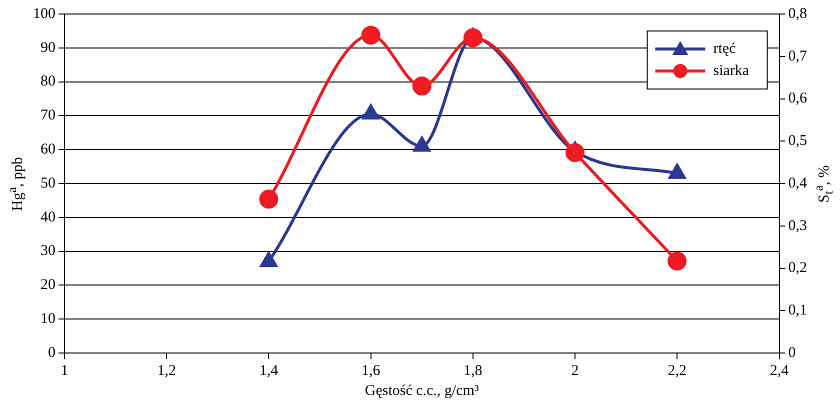 The width and height of the screenshot is (840, 407). What do you see at coordinates (48, 183) in the screenshot?
I see `y-tick-label: 50` at bounding box center [48, 183].